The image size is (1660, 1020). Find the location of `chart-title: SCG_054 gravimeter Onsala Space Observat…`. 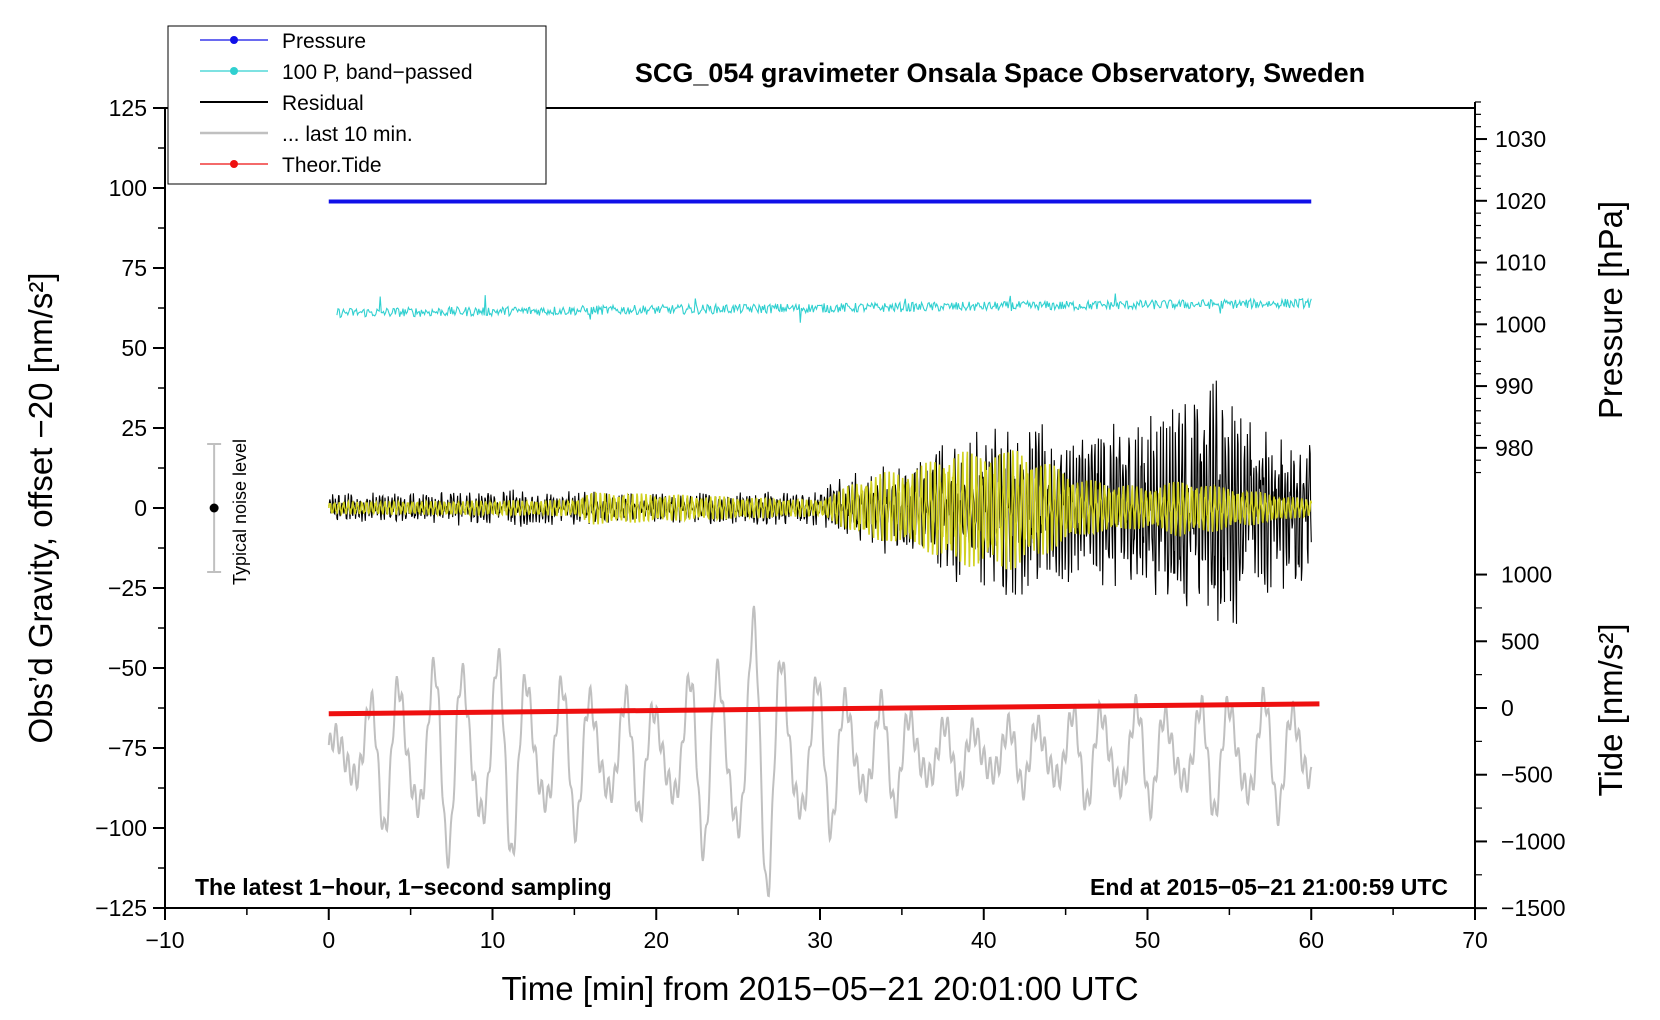

chart-title: SCG_054 gravimeter Onsala Space Observat… is located at coordinates (1000, 73).